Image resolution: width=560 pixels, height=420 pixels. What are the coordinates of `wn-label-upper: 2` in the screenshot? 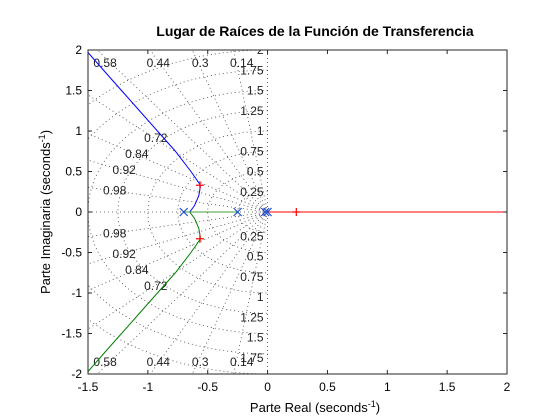 It's located at (260, 50).